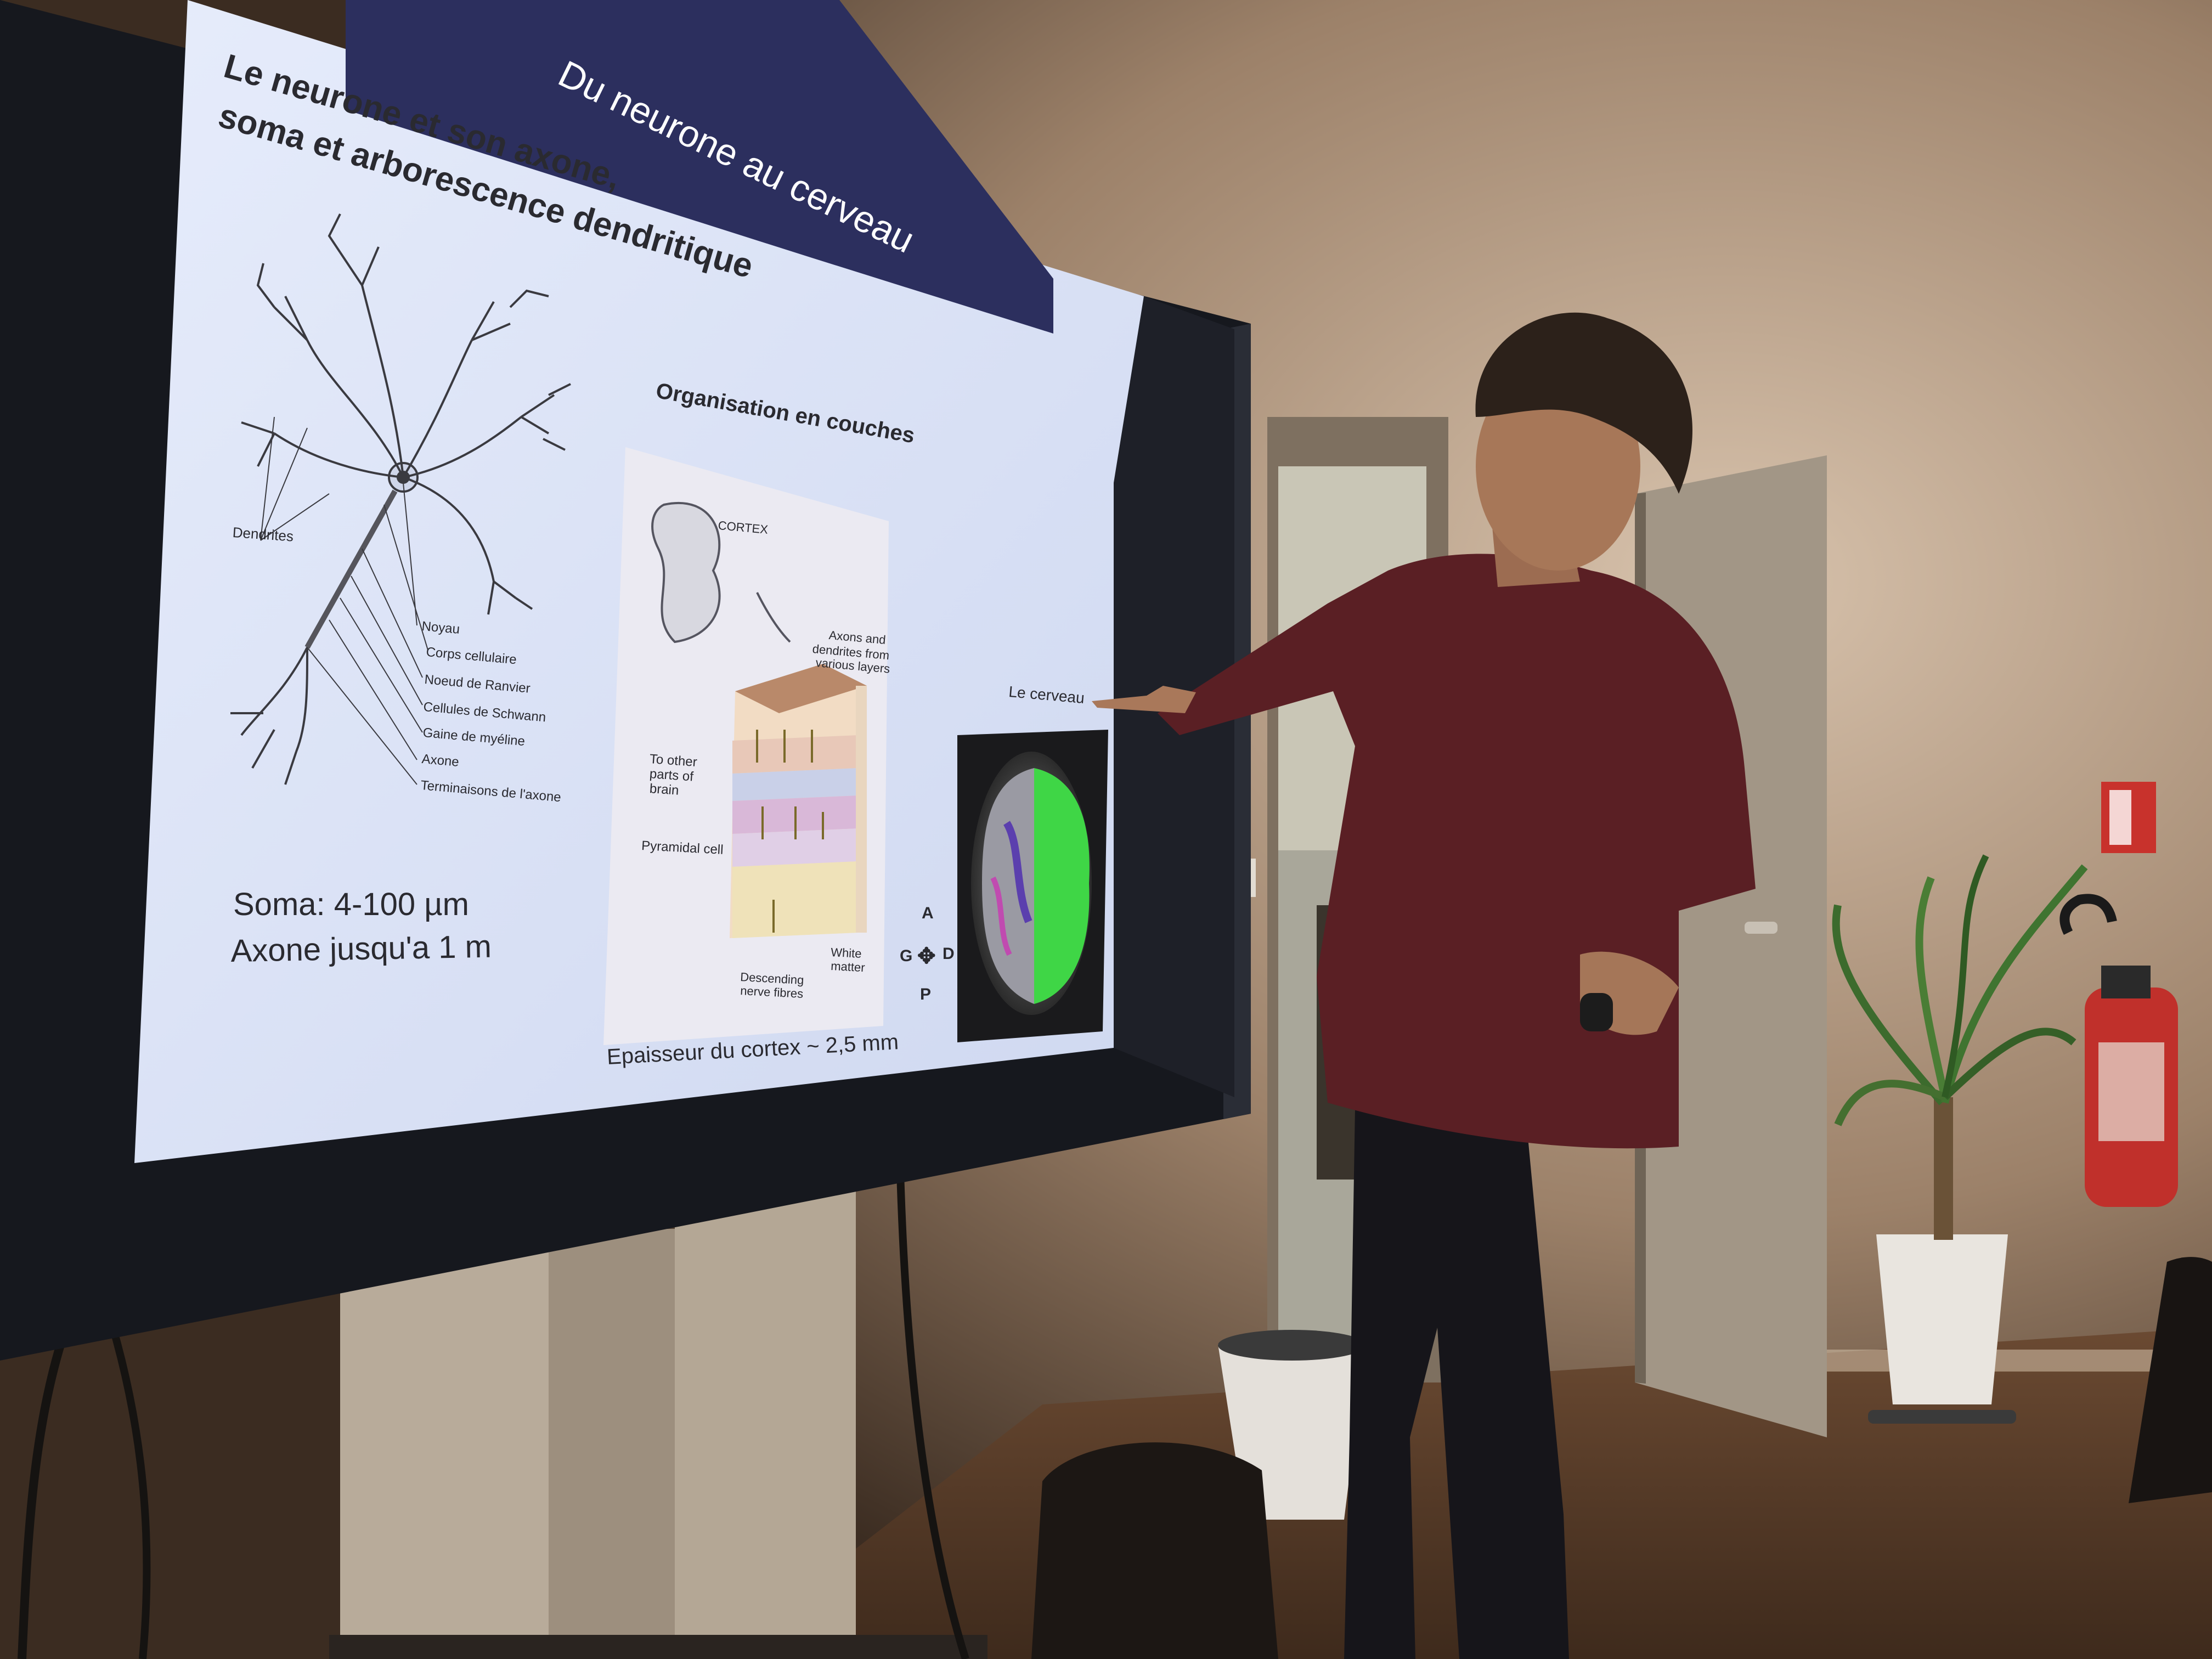 The height and width of the screenshot is (1659, 2212). I want to click on white-matter-line2: matter, so click(848, 967).